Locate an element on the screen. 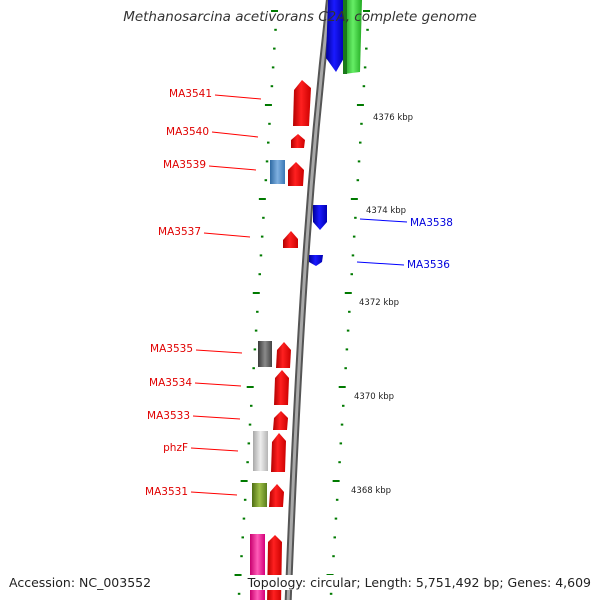  gene-label-ma3541: MA3541 is located at coordinates (190, 94).